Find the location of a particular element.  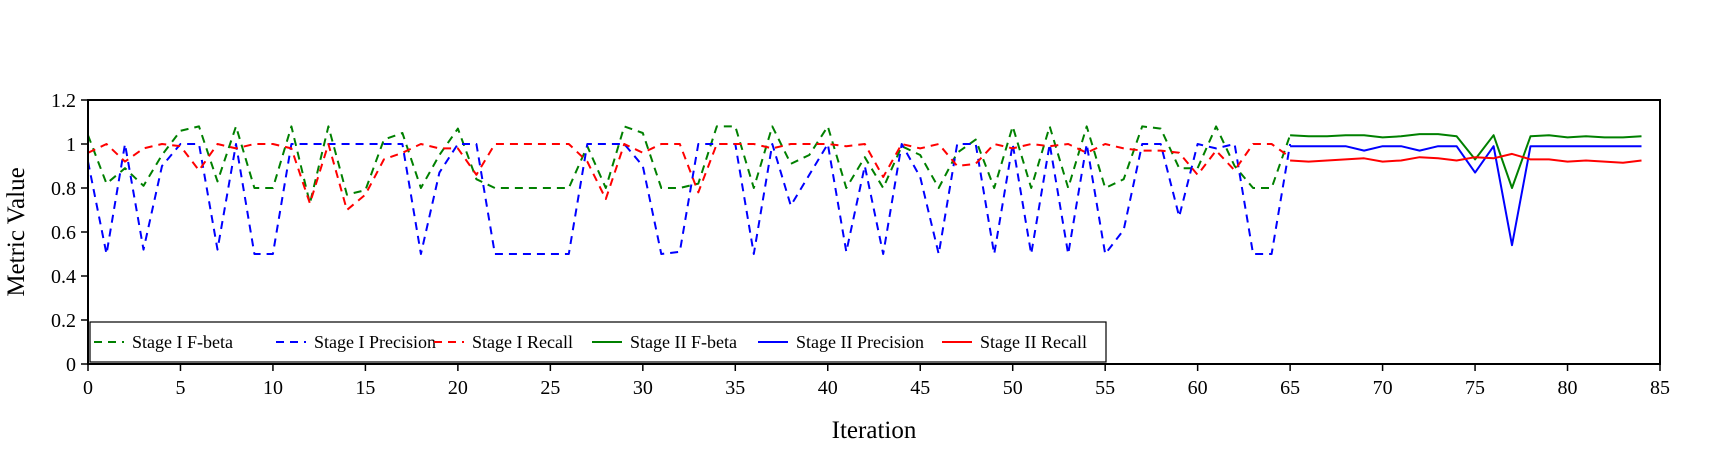

y-tick-label: 0.4 is located at coordinates (63, 277).